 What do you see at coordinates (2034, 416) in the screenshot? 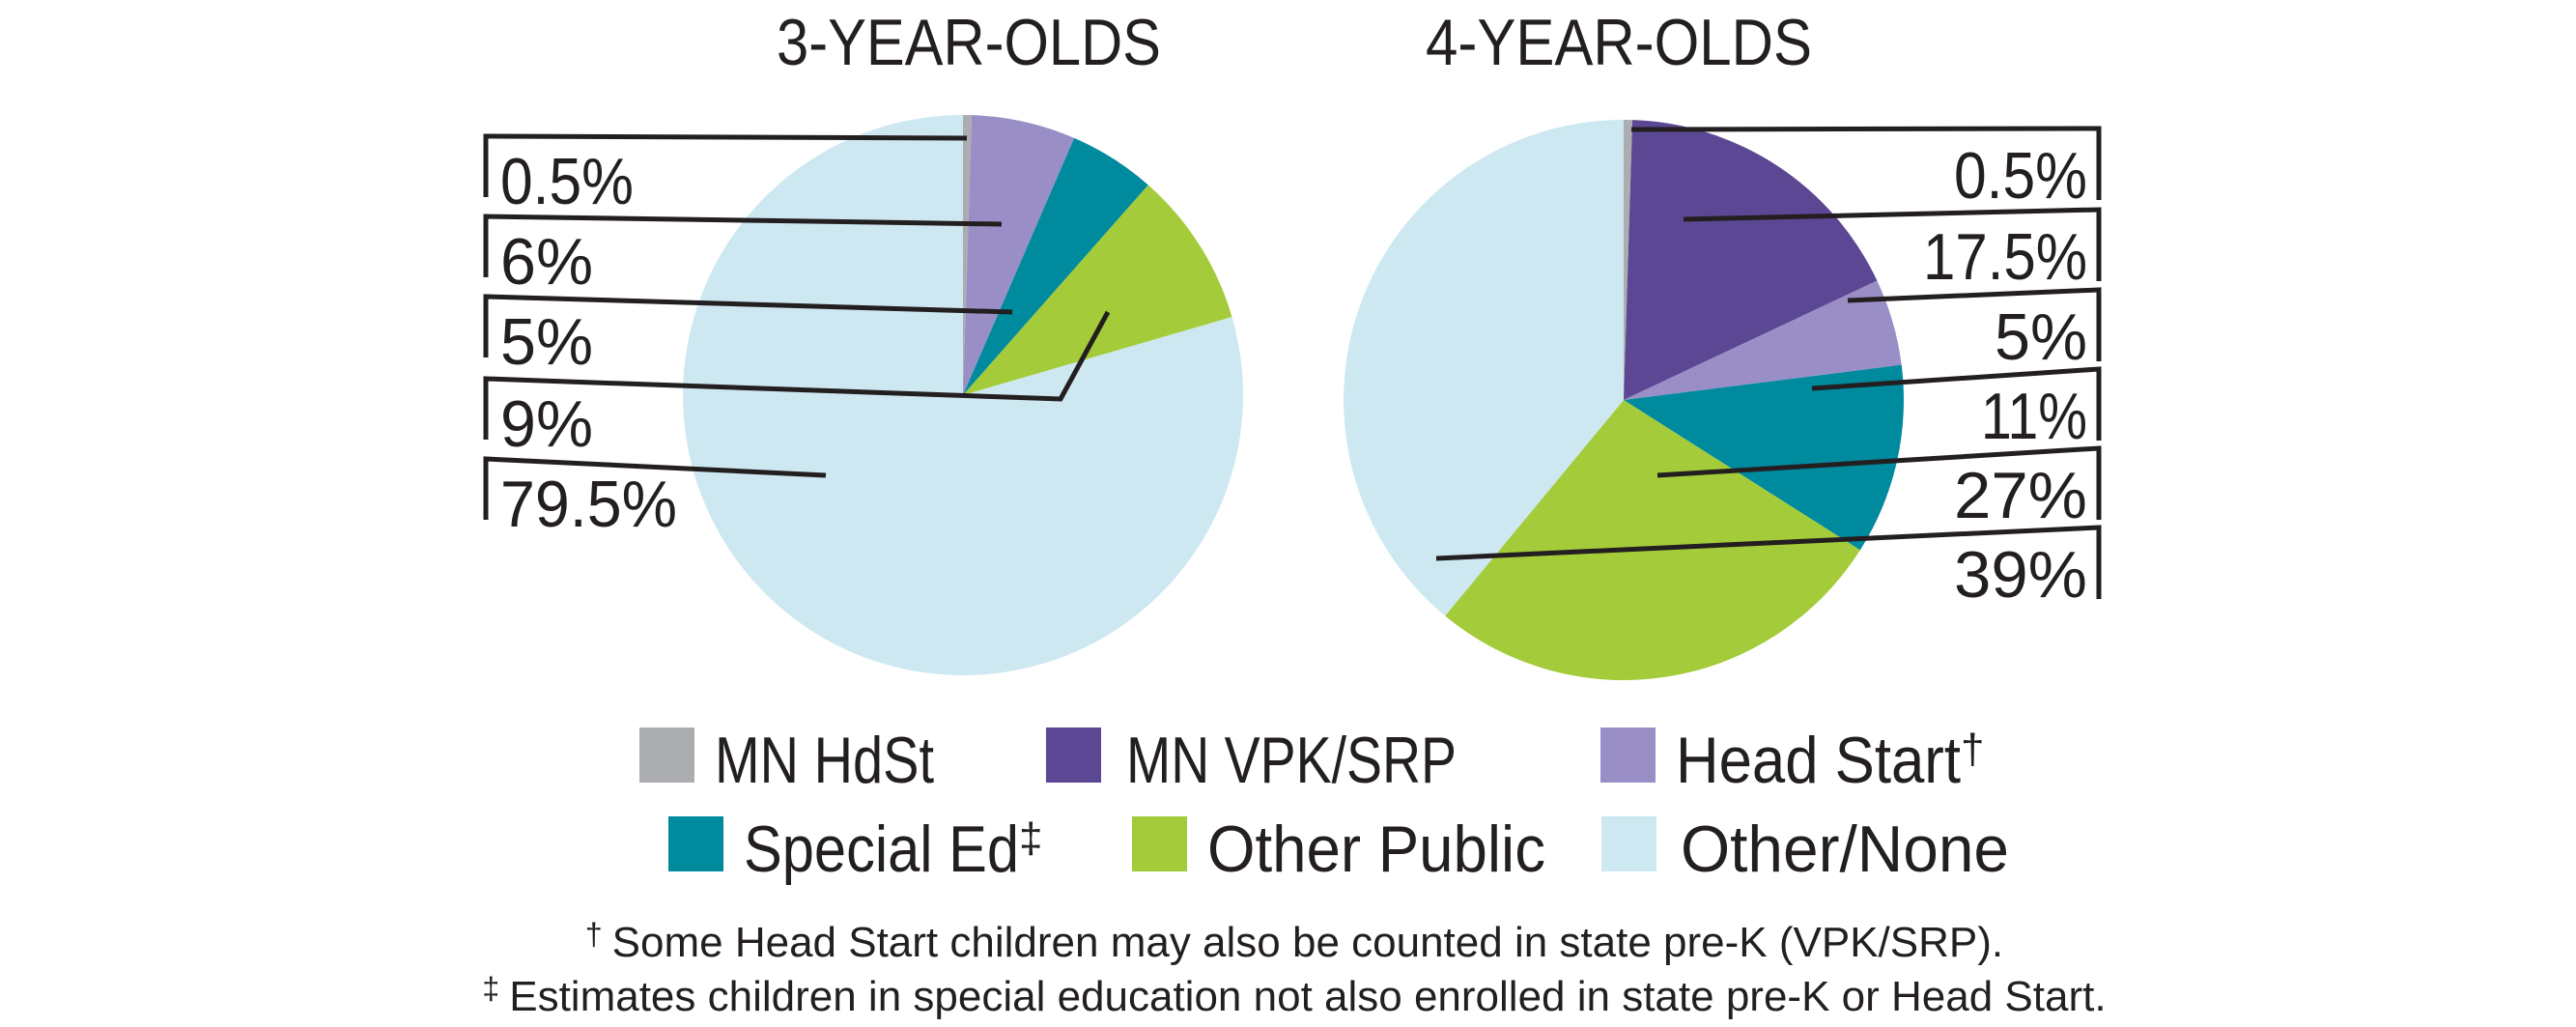
I see `label-4yo-special-ed: 11%` at bounding box center [2034, 416].